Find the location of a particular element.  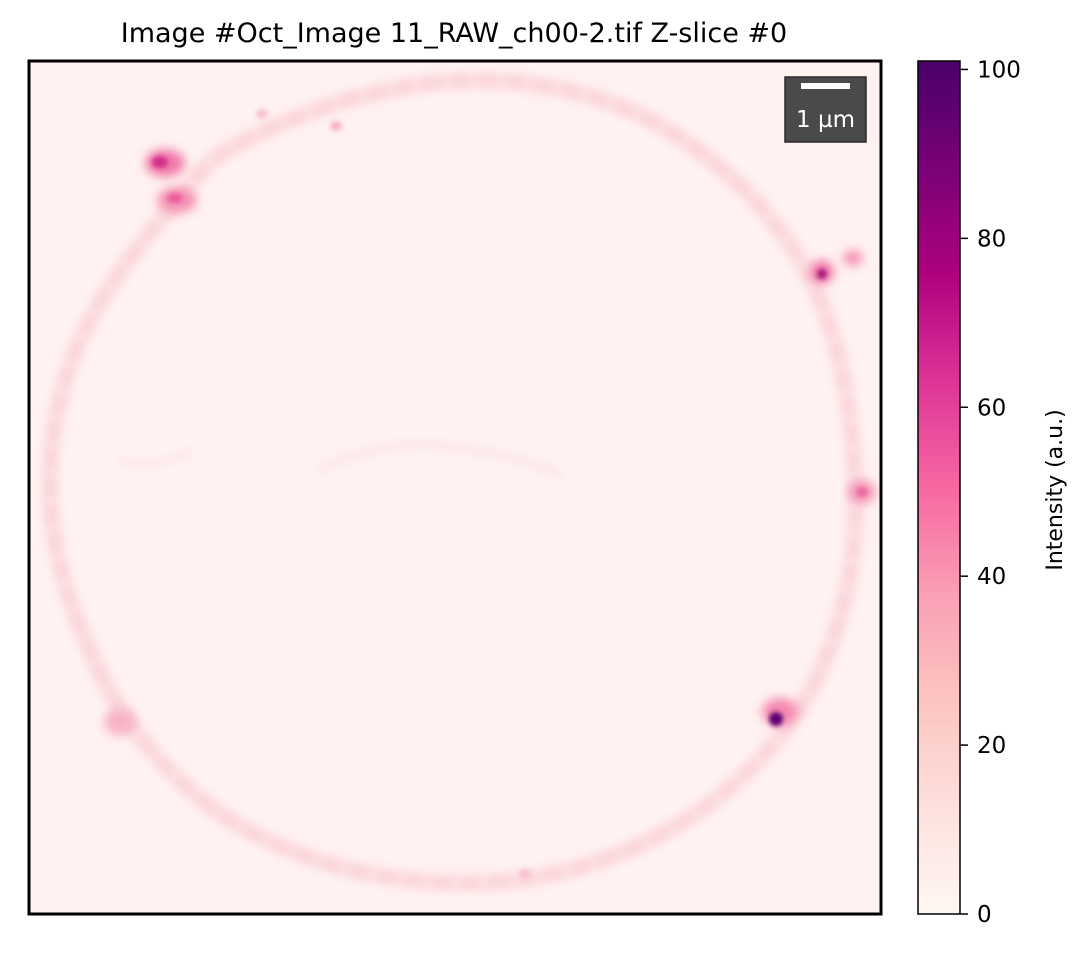

colorbar-label: Intensity (a.u.) is located at coordinates (1055, 489).